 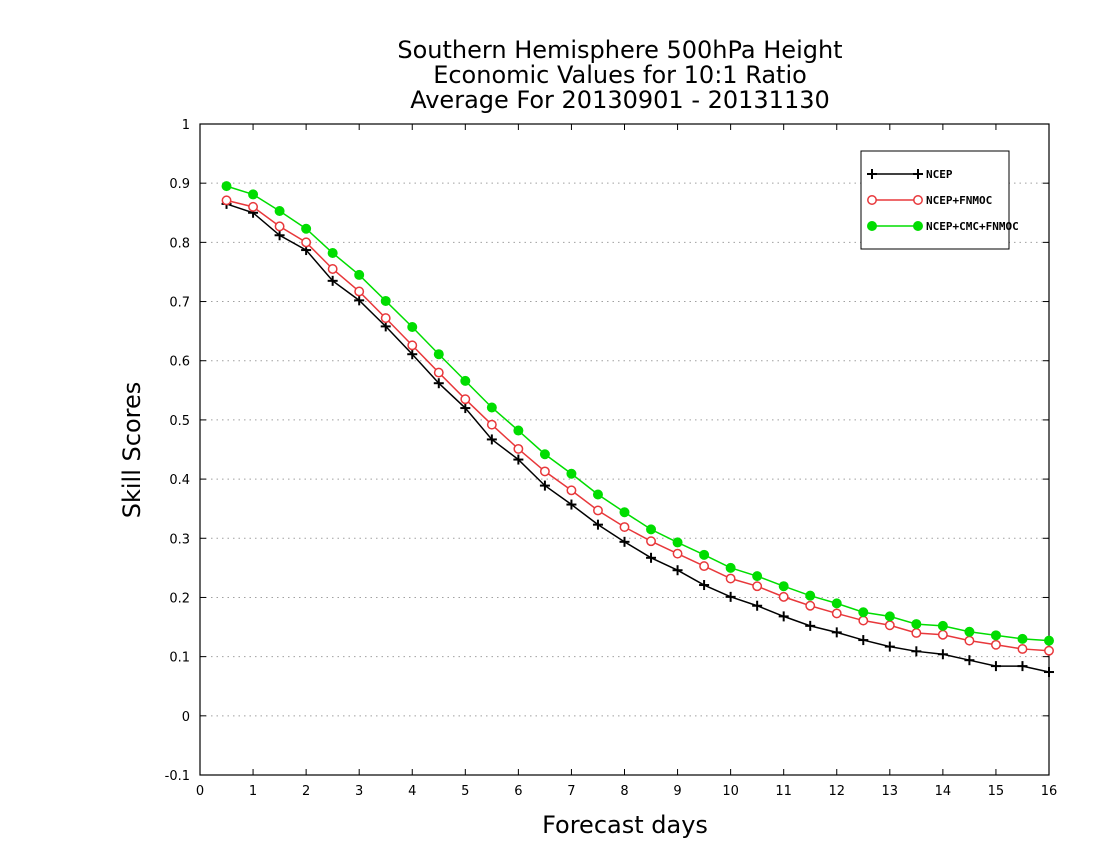 I want to click on x-tick-label: 16, so click(x=1049, y=791).